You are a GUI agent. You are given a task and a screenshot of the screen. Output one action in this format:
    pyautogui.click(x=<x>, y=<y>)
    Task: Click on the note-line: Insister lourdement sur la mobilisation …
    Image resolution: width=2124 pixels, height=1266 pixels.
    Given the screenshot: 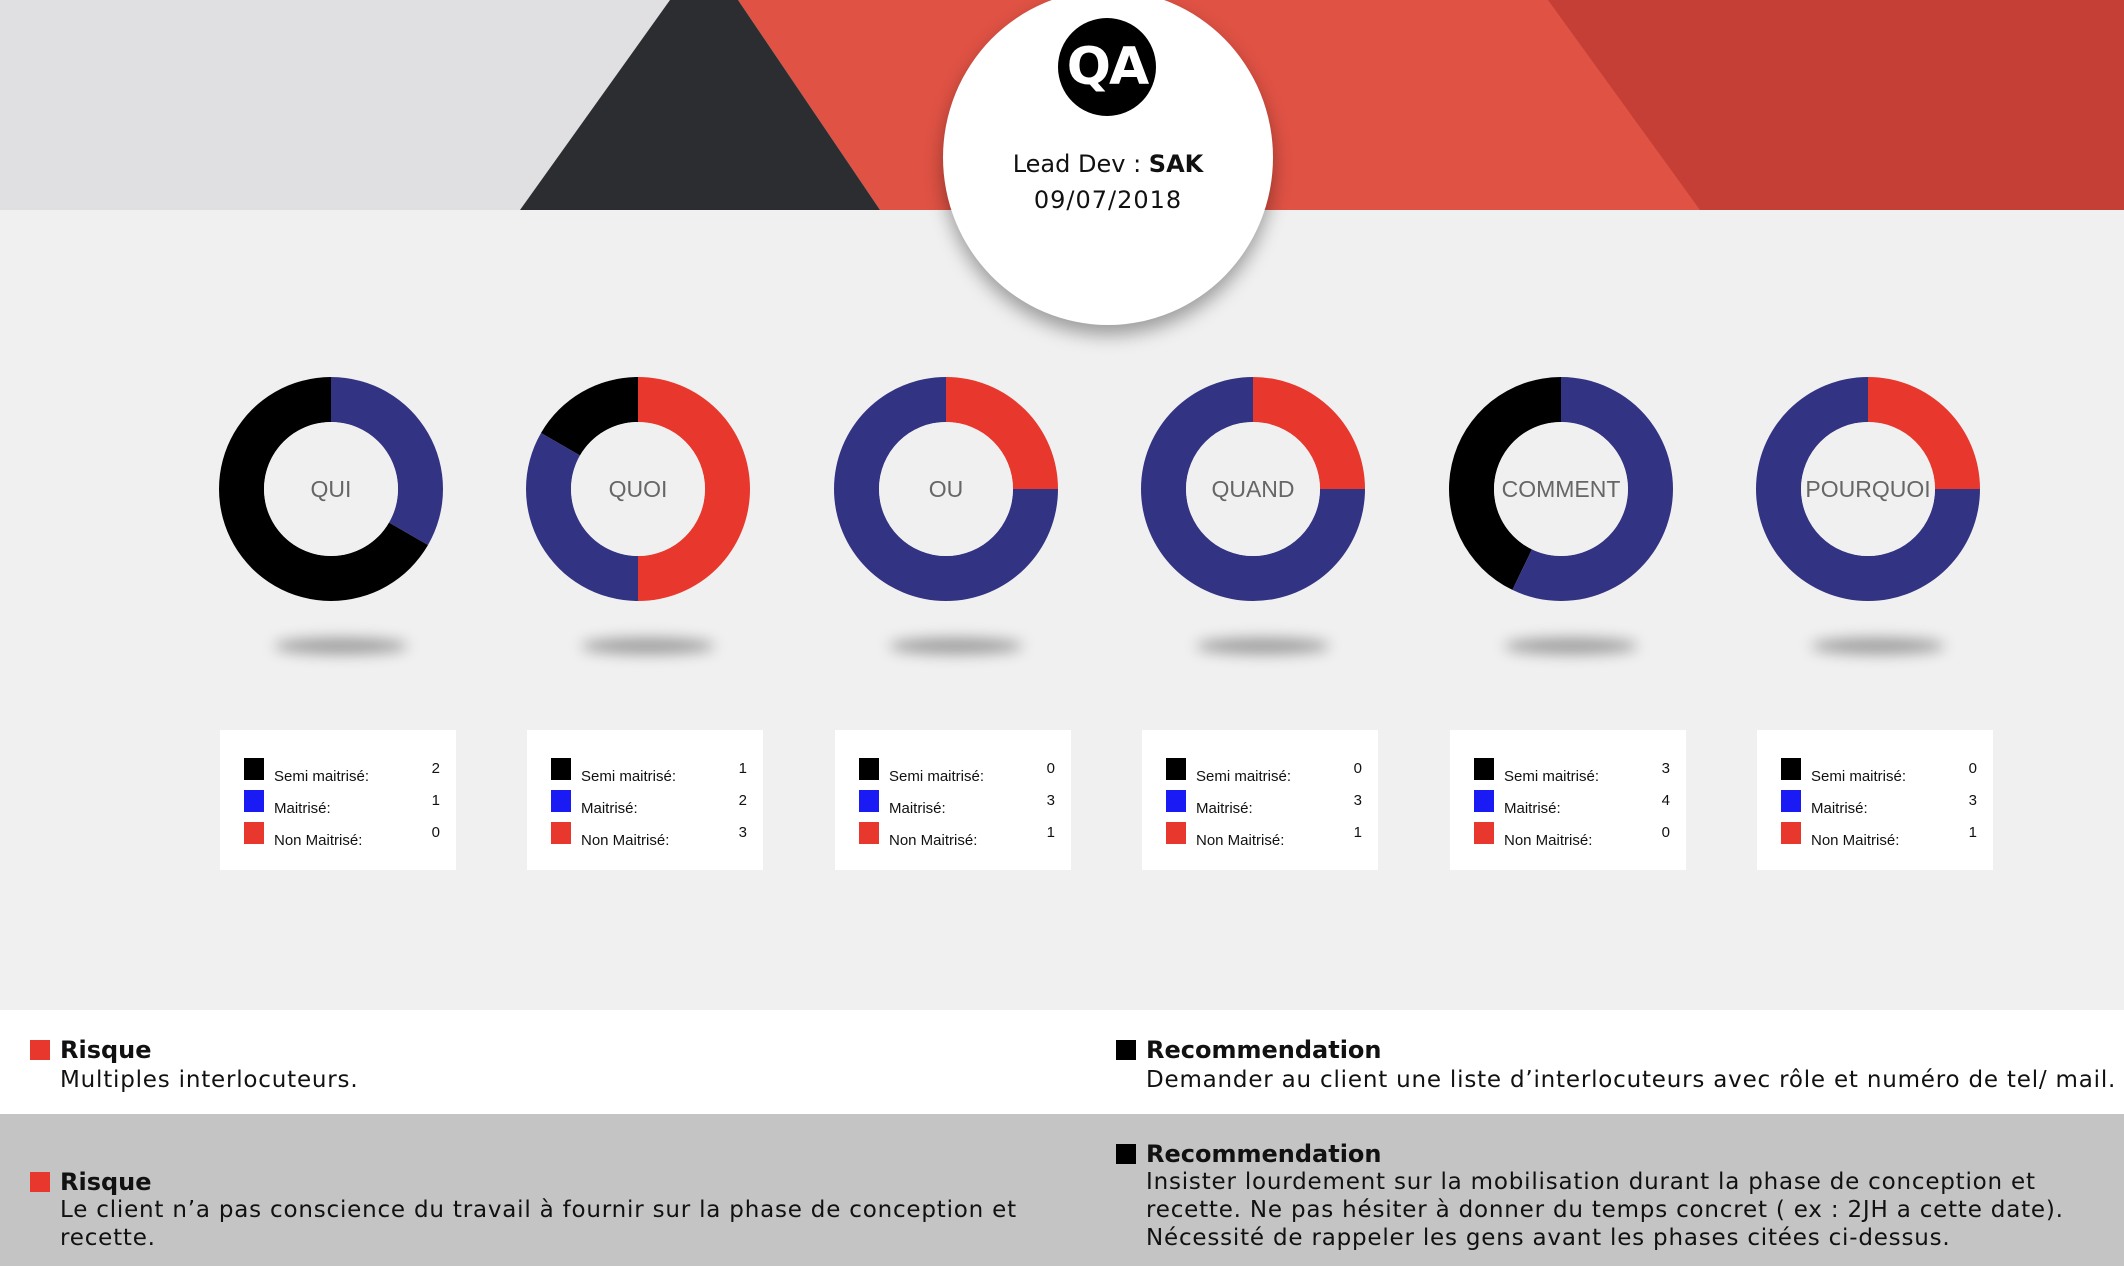 What is the action you would take?
    pyautogui.click(x=1591, y=1182)
    